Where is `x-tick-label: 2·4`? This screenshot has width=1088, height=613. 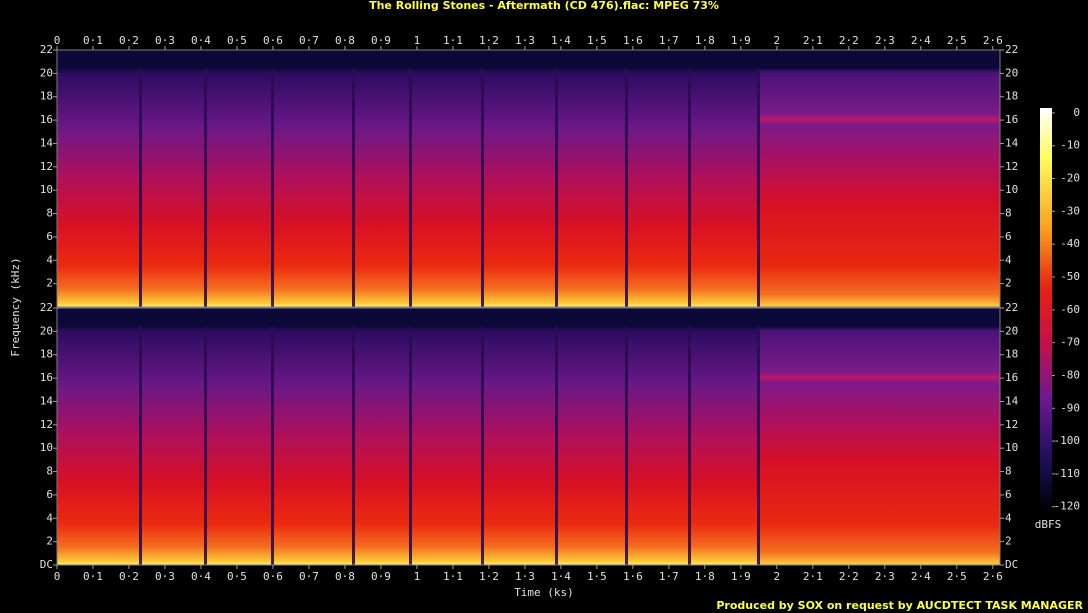
x-tick-label: 2·4 is located at coordinates (921, 576).